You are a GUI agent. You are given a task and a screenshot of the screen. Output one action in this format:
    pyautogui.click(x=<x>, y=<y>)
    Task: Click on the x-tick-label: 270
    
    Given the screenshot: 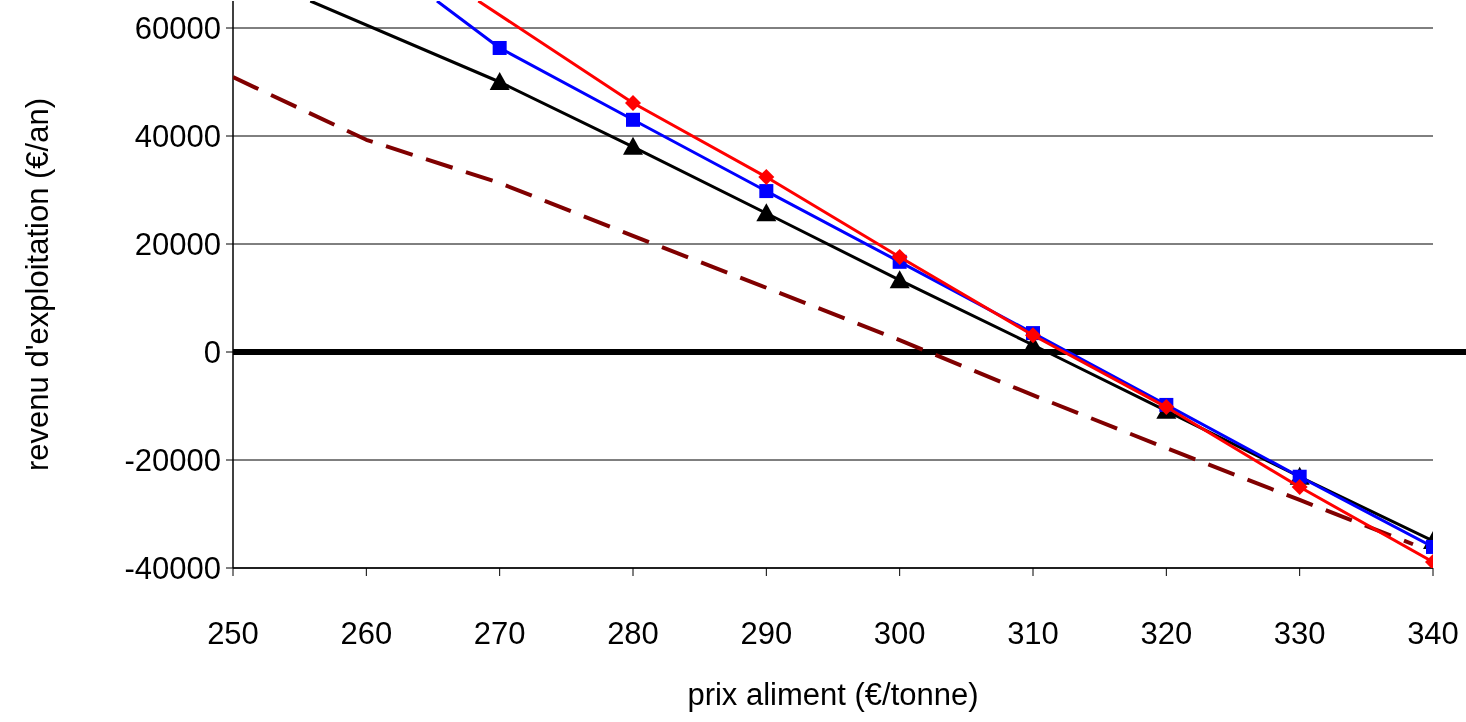 What is the action you would take?
    pyautogui.click(x=499, y=633)
    